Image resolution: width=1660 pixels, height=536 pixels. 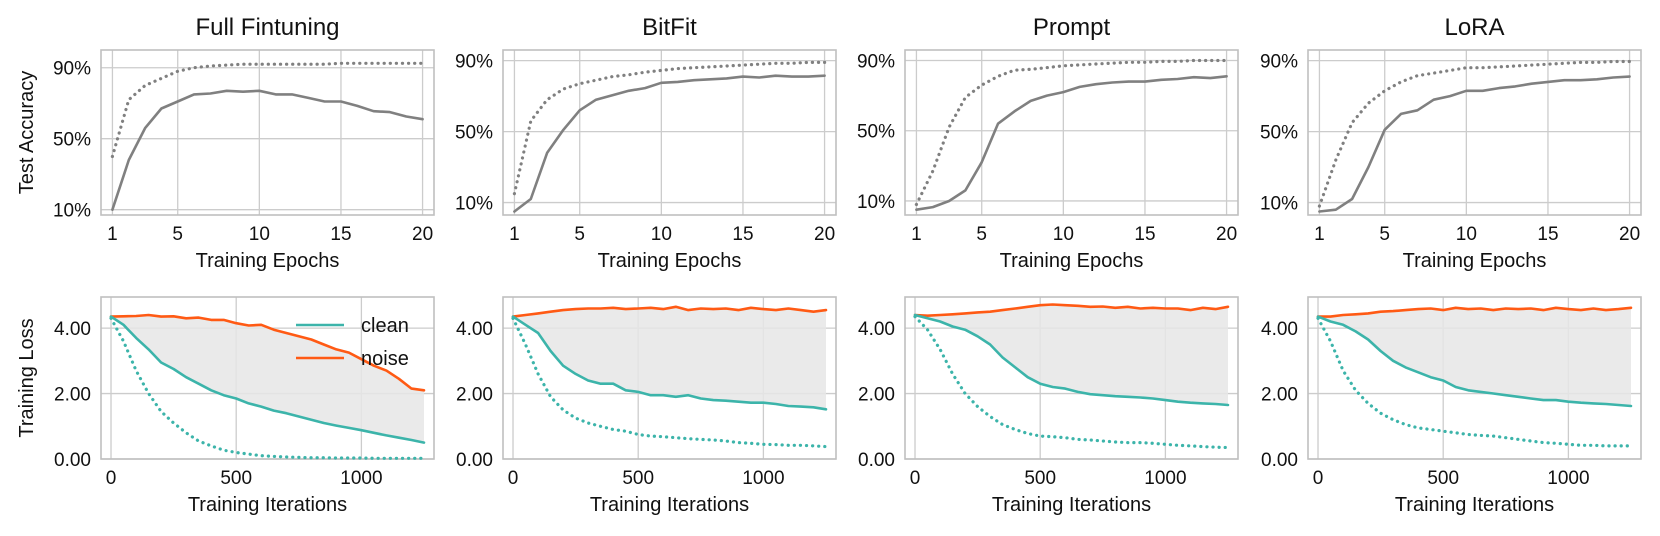 I want to click on y-axis-label: Test Accuracy, so click(x=27, y=132).